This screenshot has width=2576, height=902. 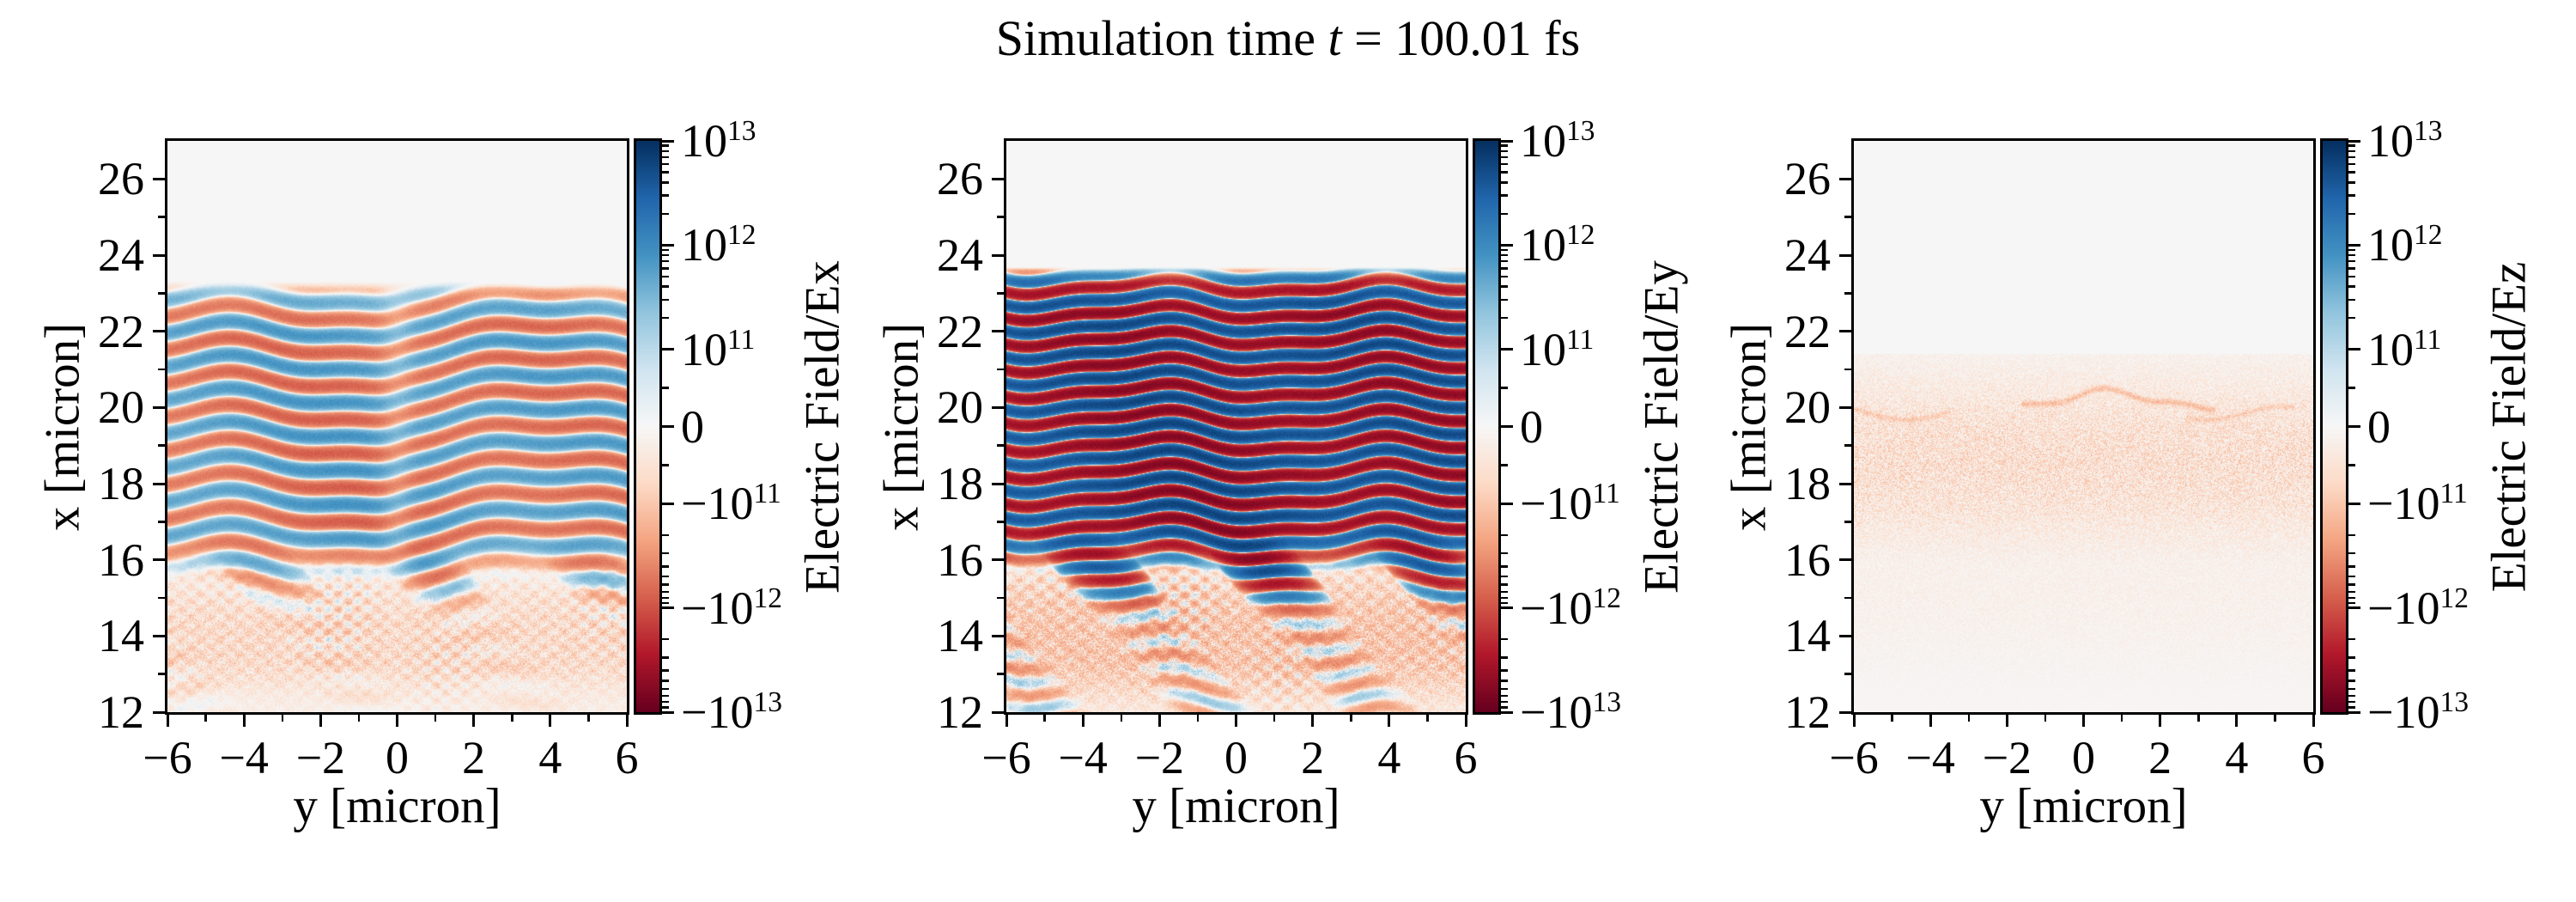 What do you see at coordinates (1288, 39) in the screenshot?
I see `figure-title: Simulation time t = 100.01 fs` at bounding box center [1288, 39].